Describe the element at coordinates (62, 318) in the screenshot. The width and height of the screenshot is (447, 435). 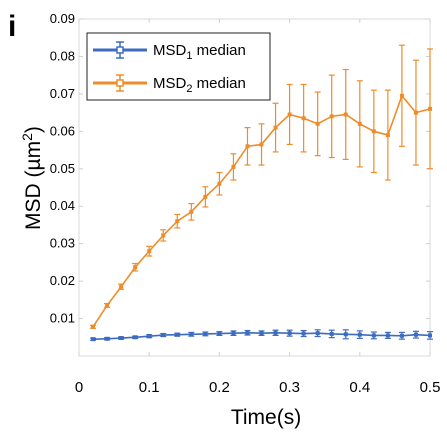
I see `y-tick-label: 0.01` at that location.